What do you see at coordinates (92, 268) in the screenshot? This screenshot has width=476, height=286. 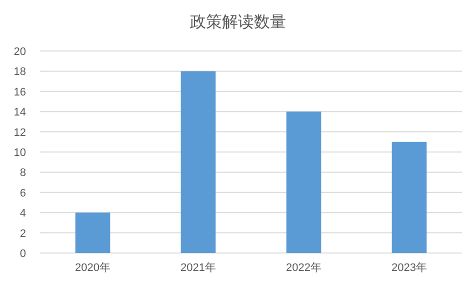 I see `x-tick-label: 2020年` at bounding box center [92, 268].